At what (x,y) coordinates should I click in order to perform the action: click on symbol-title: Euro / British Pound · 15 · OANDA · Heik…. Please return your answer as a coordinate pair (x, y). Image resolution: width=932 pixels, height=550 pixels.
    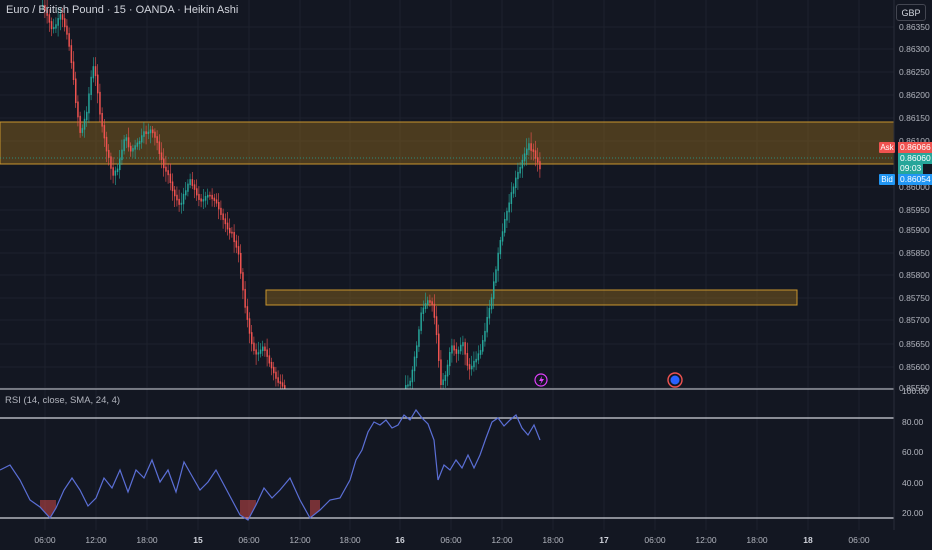
    Looking at the image, I should click on (122, 10).